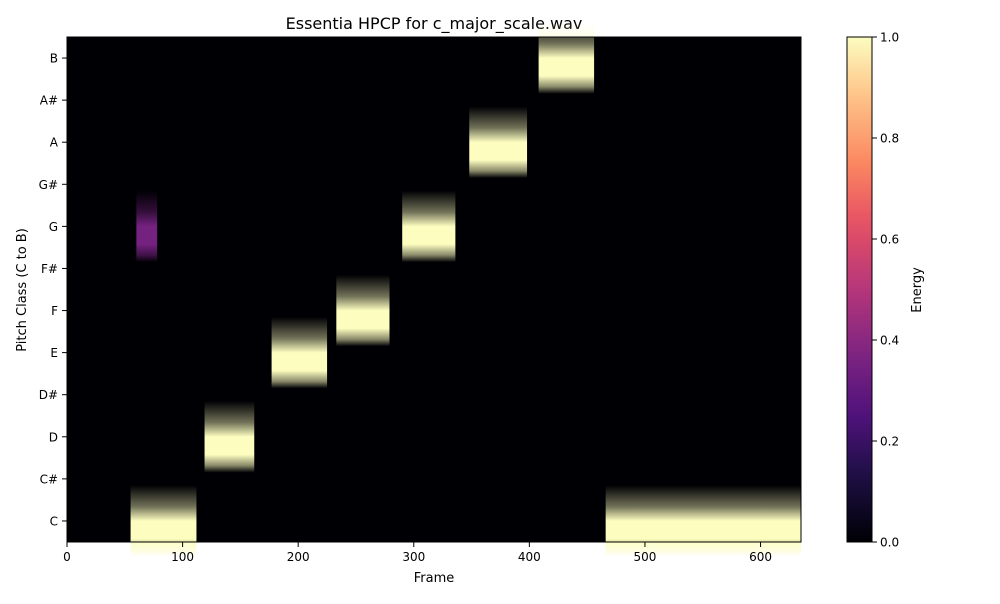 The image size is (1000, 604). What do you see at coordinates (859, 289) in the screenshot?
I see `colorbar` at bounding box center [859, 289].